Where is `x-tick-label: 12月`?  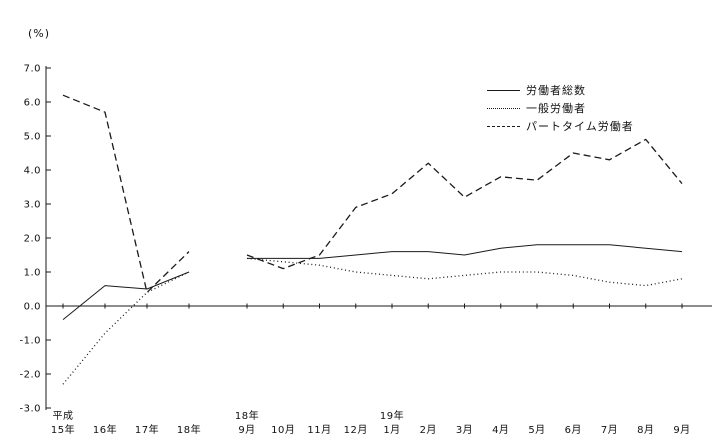
x-tick-label: 12月 is located at coordinates (356, 430).